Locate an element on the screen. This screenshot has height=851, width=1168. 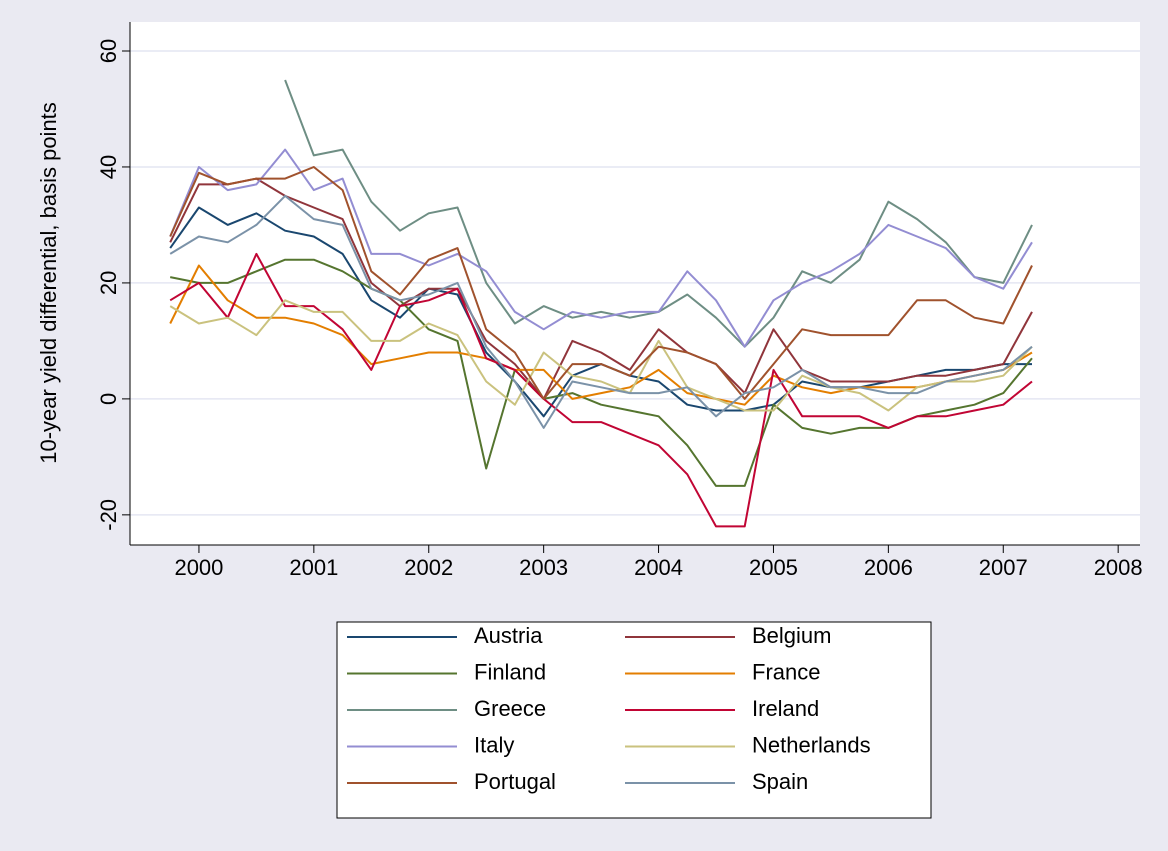
legend-label: Netherlands is located at coordinates (811, 744).